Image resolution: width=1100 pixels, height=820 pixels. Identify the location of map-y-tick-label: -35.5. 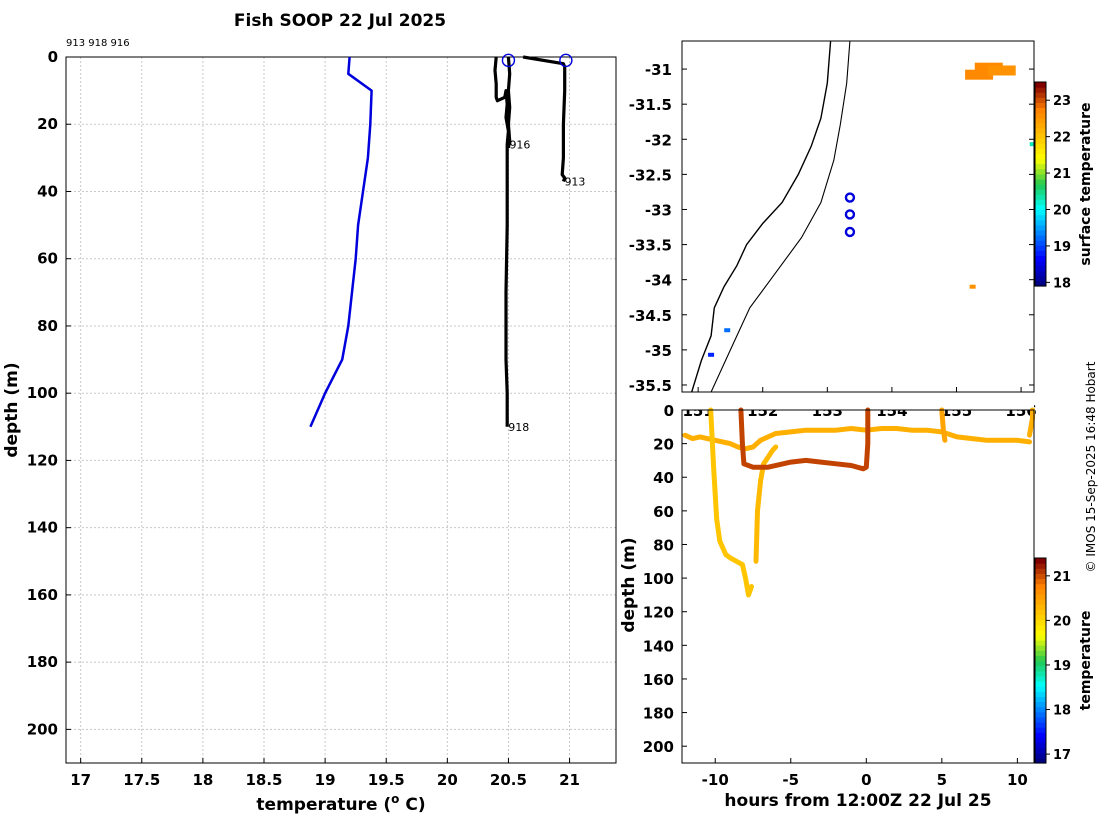
(650, 386).